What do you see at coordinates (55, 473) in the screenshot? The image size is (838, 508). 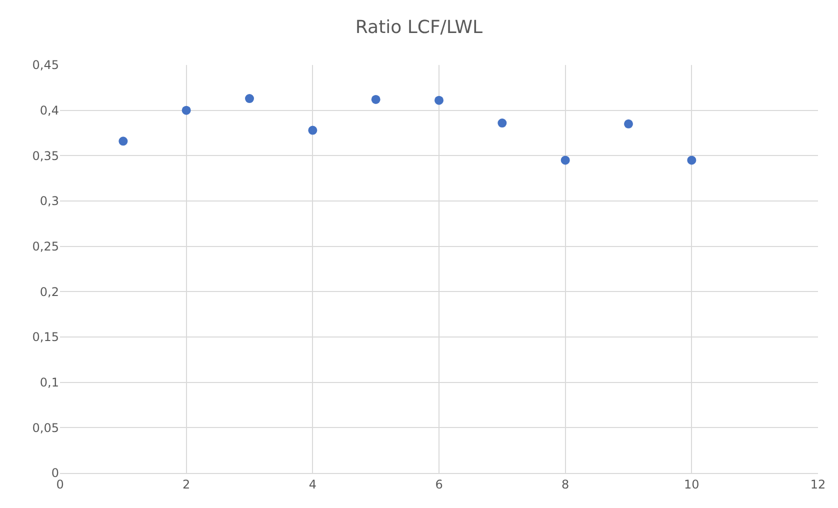 I see `y-tick-label: 0` at bounding box center [55, 473].